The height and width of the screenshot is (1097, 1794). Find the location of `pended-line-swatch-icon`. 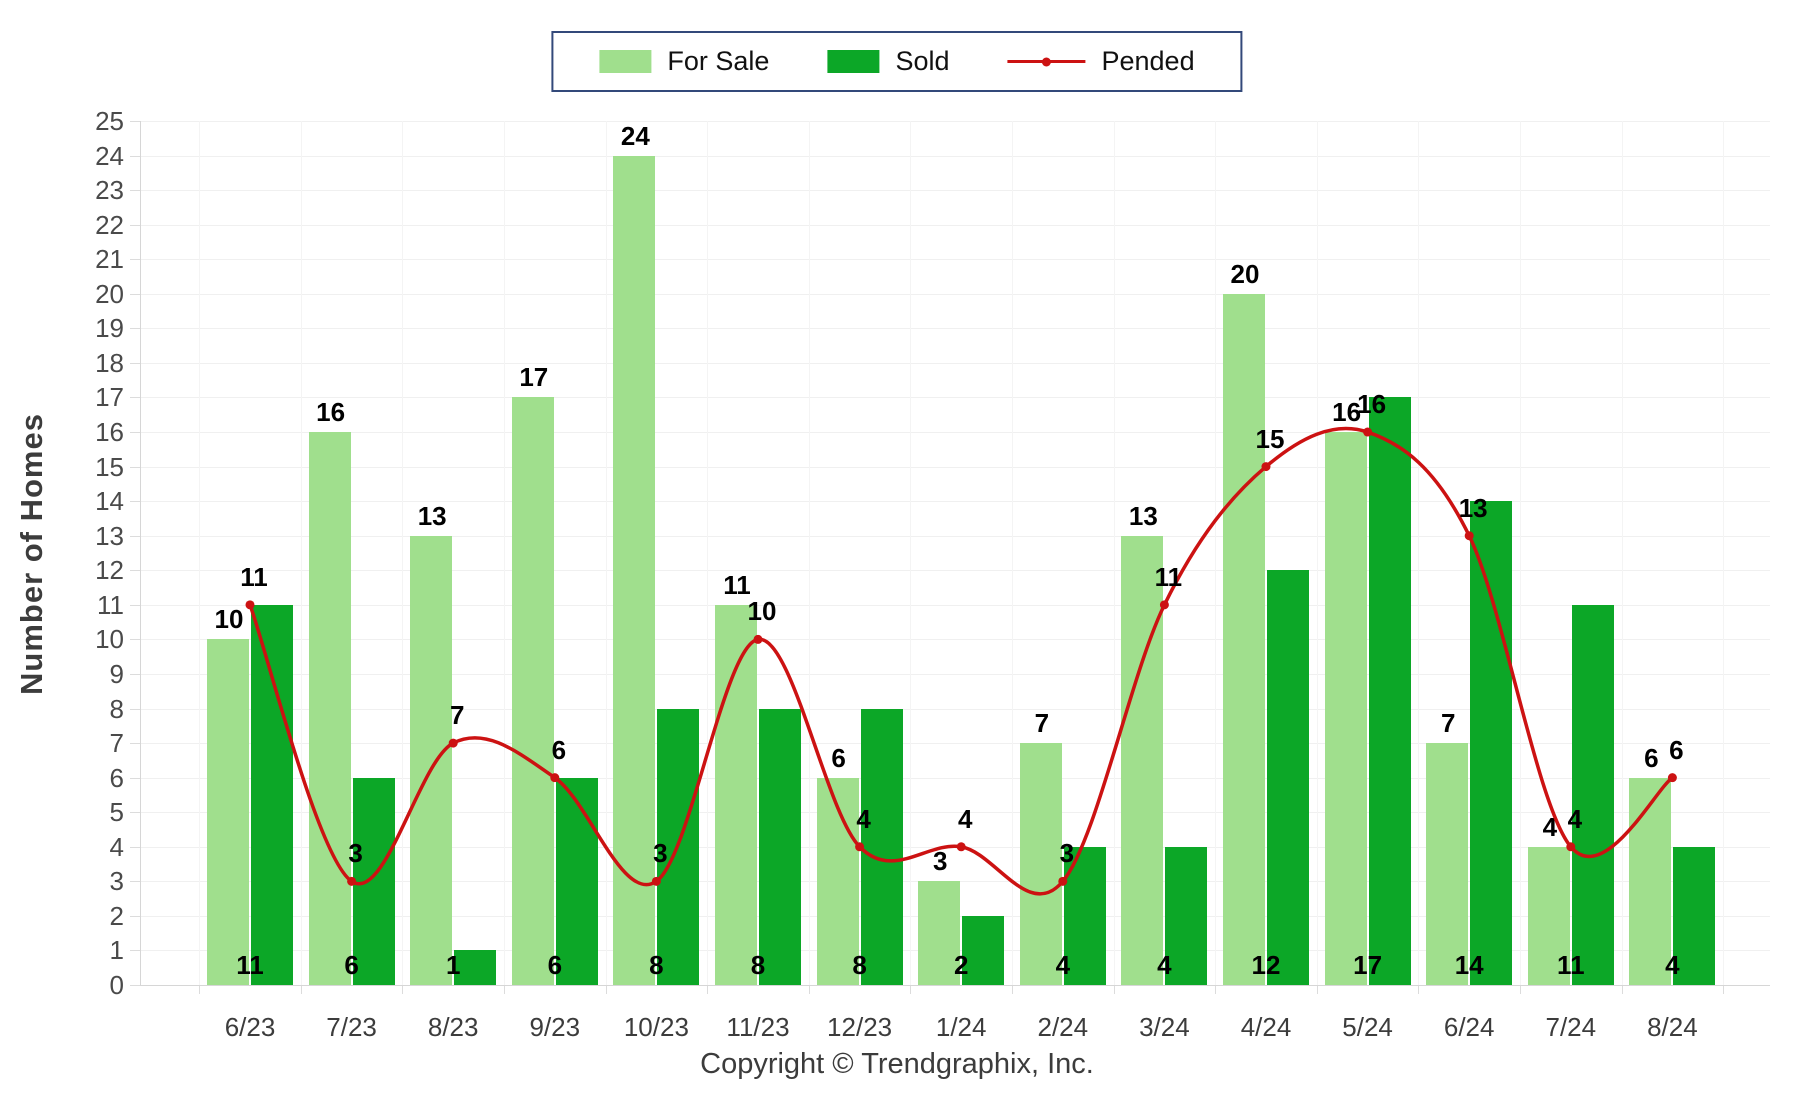

pended-line-swatch-icon is located at coordinates (1046, 61).